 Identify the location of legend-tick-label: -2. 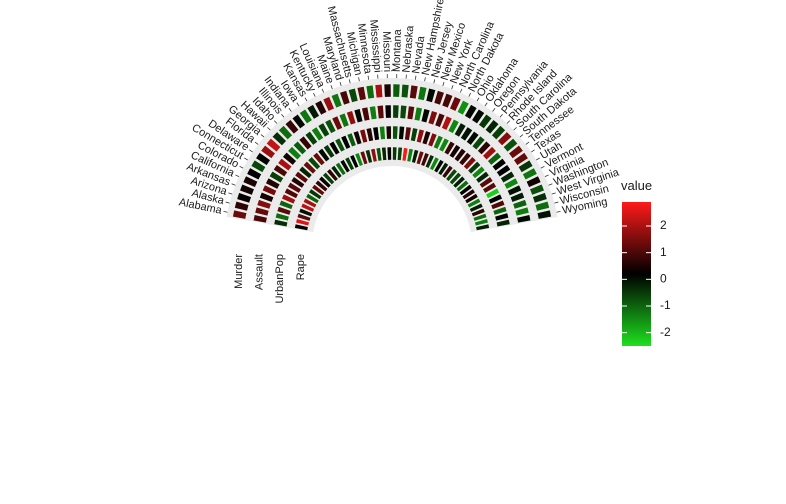
(665, 332).